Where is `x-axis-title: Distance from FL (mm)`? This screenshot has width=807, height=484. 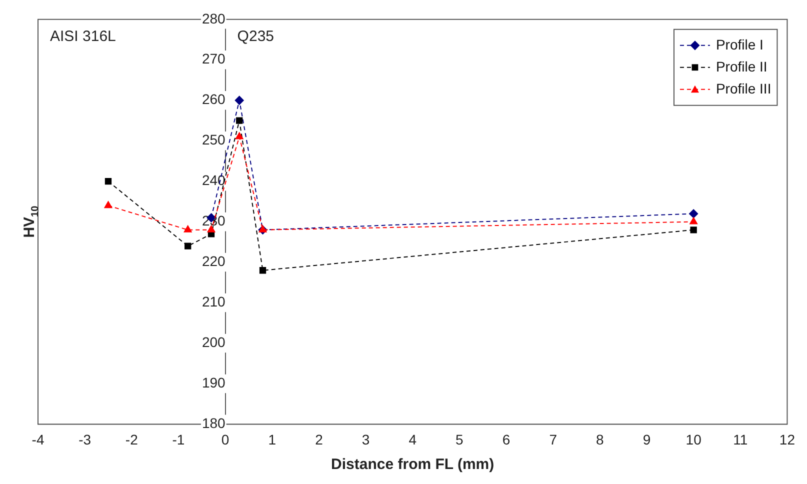 x-axis-title: Distance from FL (mm) is located at coordinates (412, 465).